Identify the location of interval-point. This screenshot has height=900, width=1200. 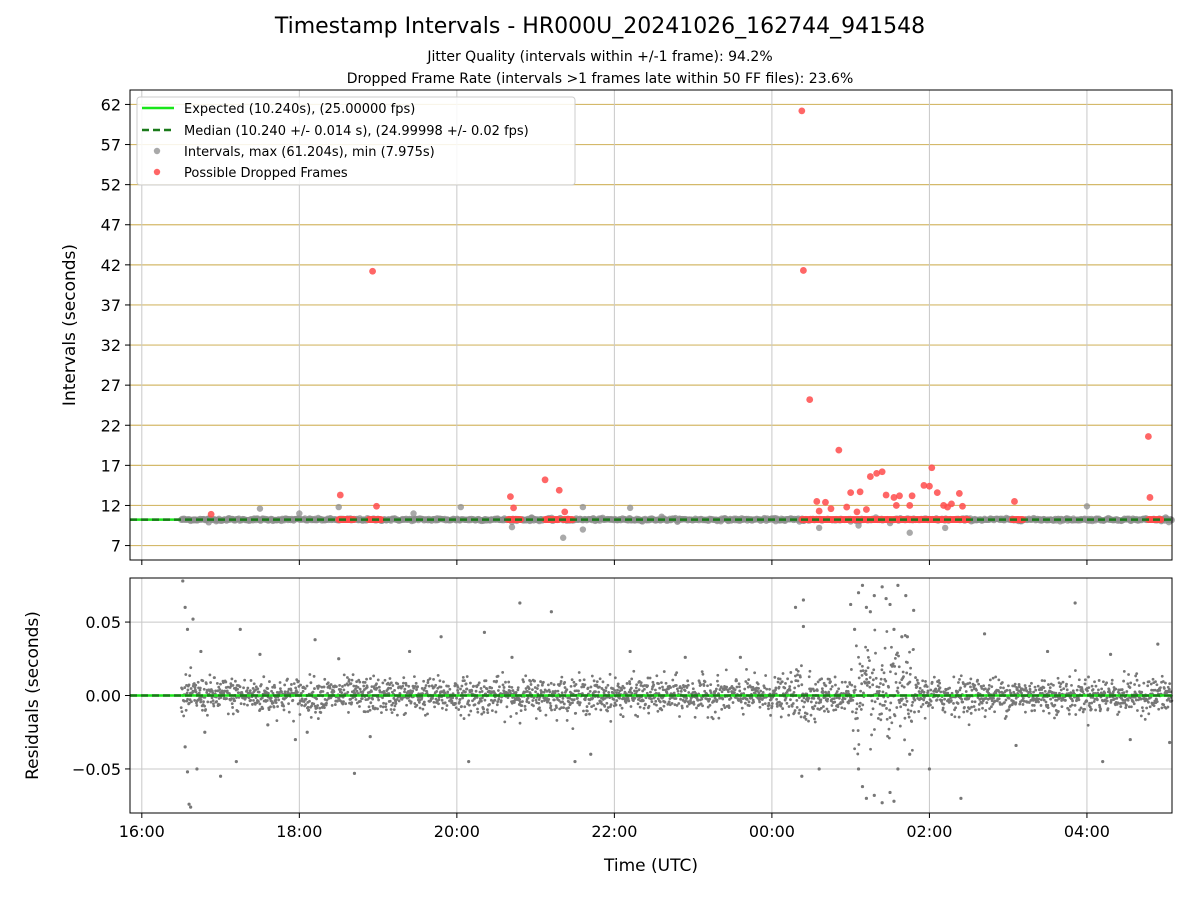
(909, 532).